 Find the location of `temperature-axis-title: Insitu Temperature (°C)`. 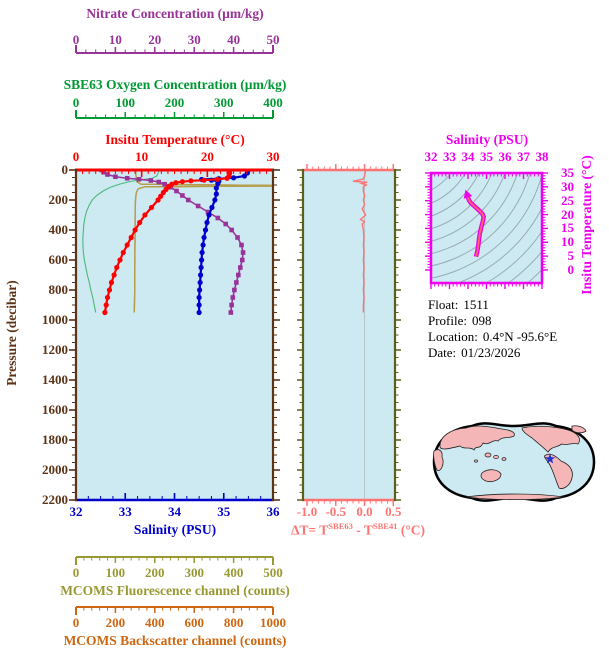

temperature-axis-title: Insitu Temperature (°C) is located at coordinates (175, 139).